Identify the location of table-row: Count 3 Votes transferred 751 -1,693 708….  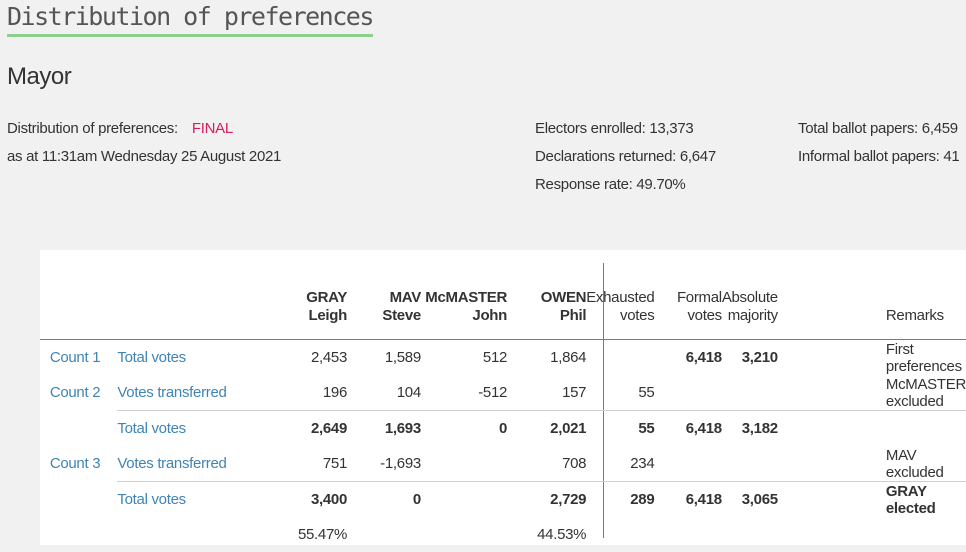
(503, 464).